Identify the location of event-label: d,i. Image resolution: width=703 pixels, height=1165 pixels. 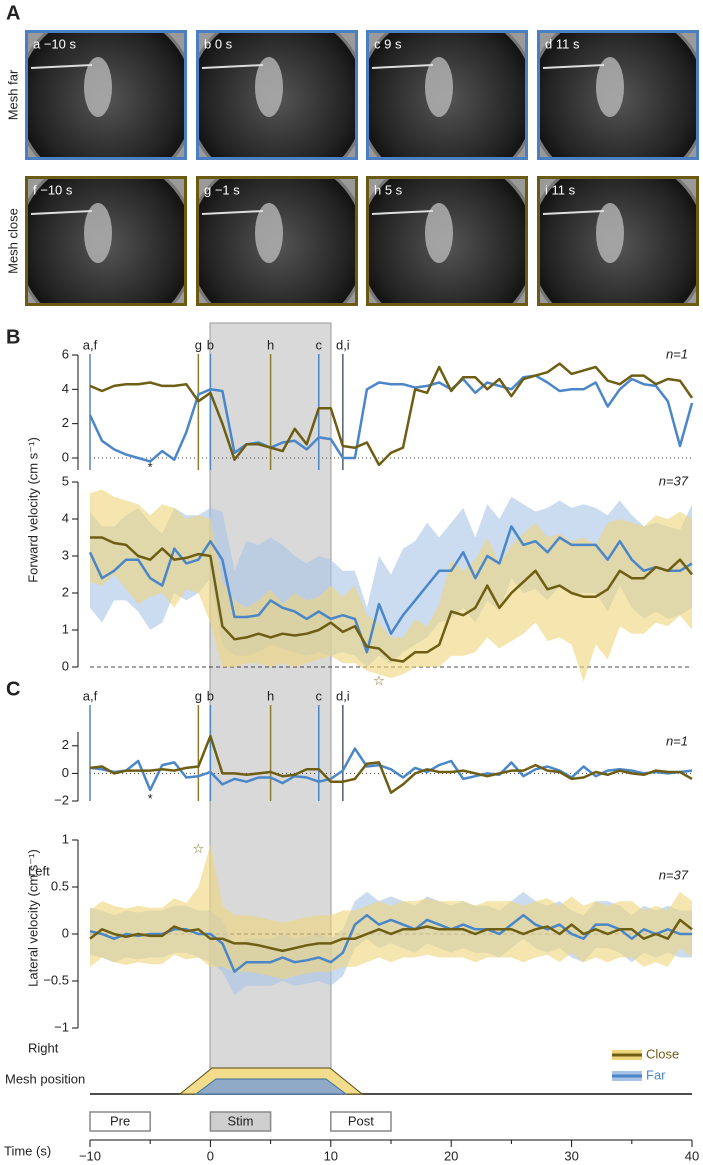
(343, 344).